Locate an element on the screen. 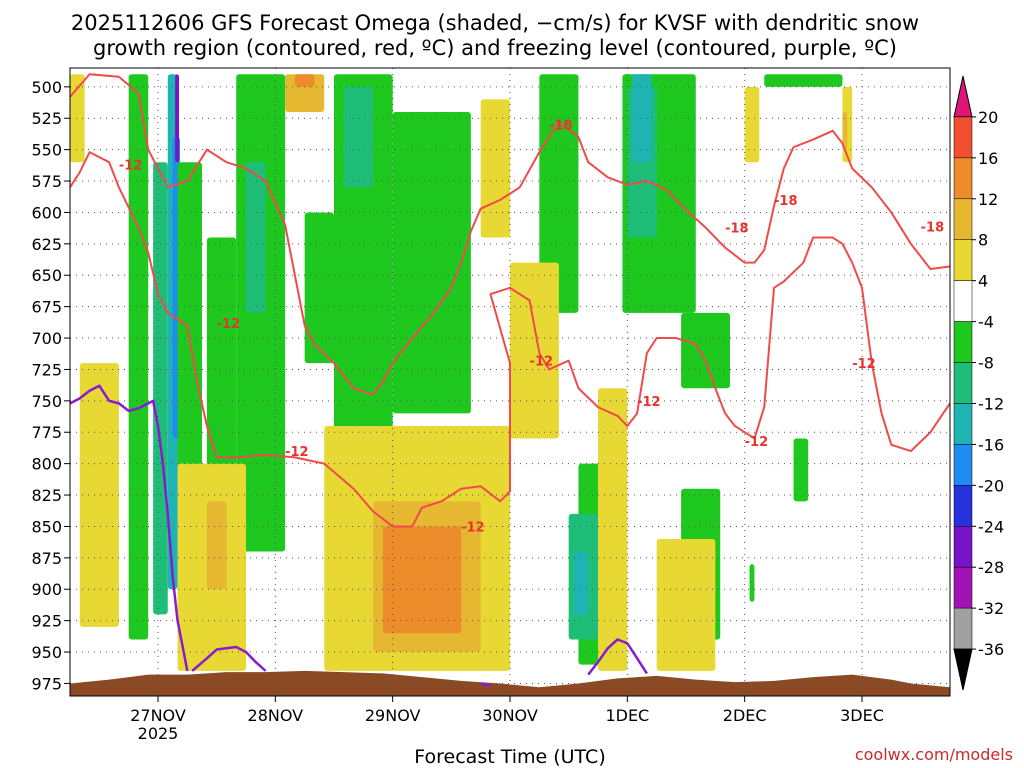  x-tick-label: 27NOV is located at coordinates (158, 715).